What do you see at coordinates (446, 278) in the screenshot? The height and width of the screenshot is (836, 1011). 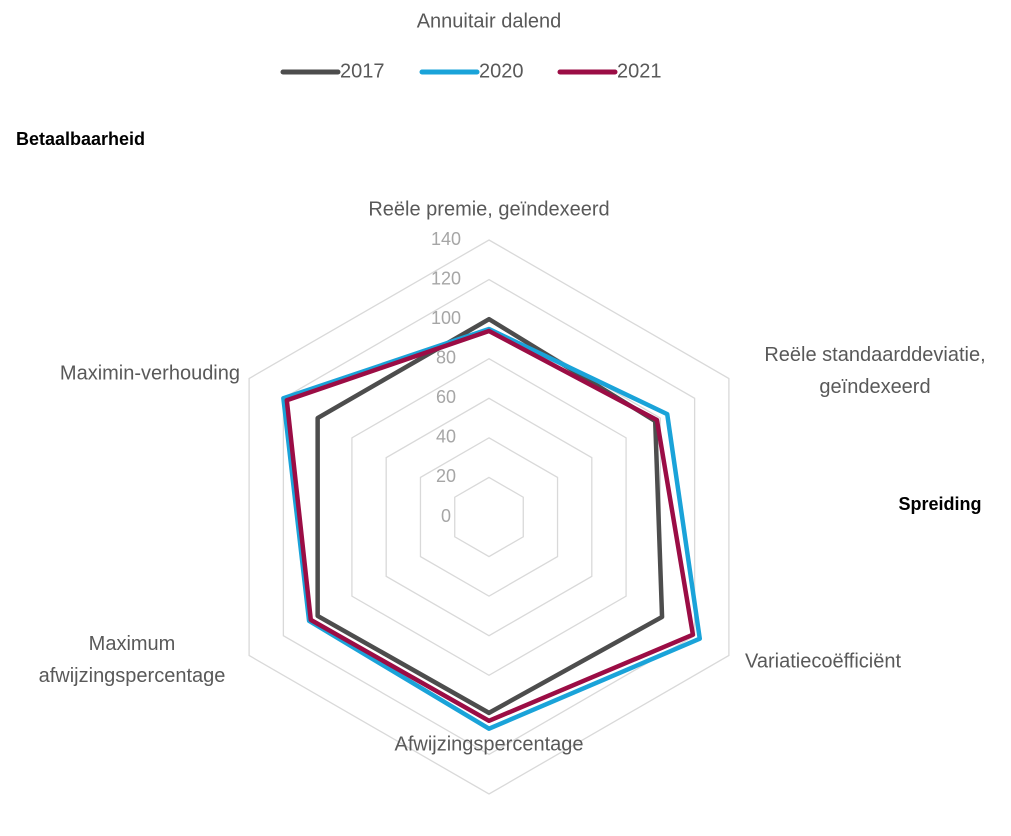 I see `r-tick-label: 120` at bounding box center [446, 278].